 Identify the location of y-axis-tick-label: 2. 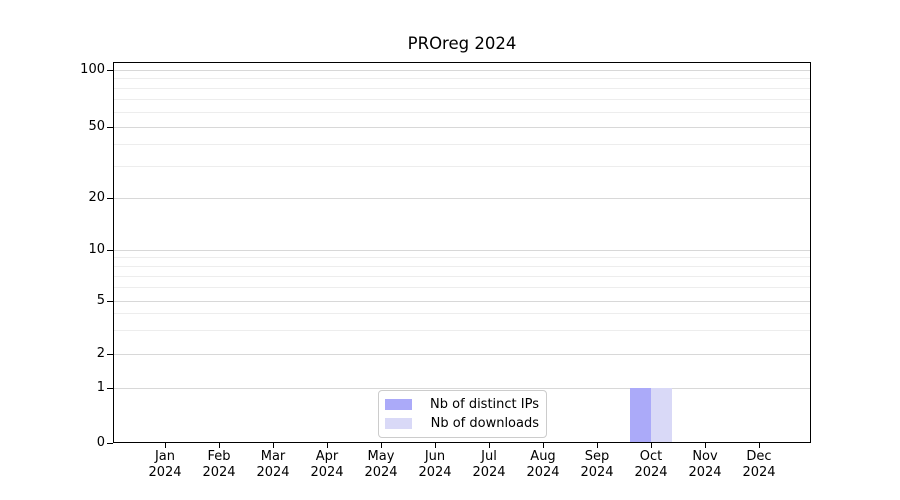
(100, 353).